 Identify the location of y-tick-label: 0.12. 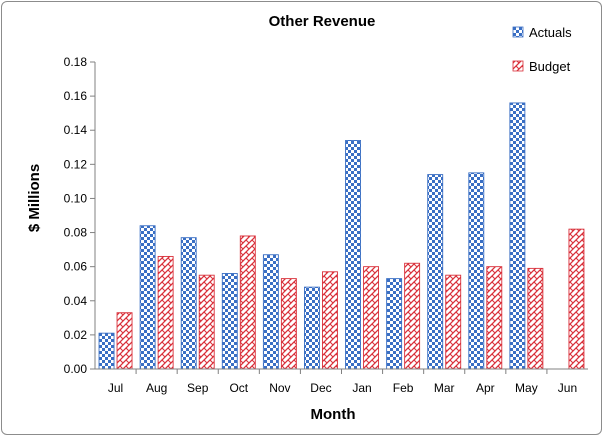
(76, 164).